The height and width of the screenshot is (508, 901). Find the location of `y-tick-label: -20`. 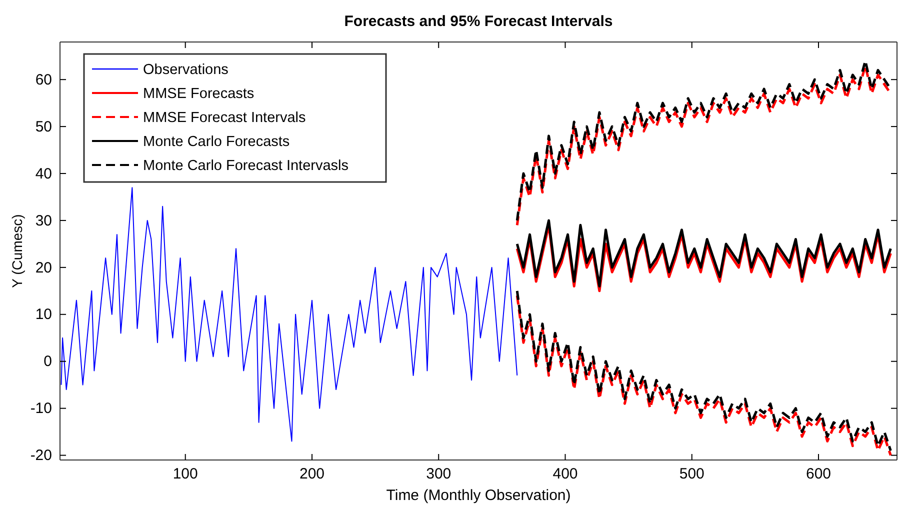

y-tick-label: -20 is located at coordinates (41, 455).